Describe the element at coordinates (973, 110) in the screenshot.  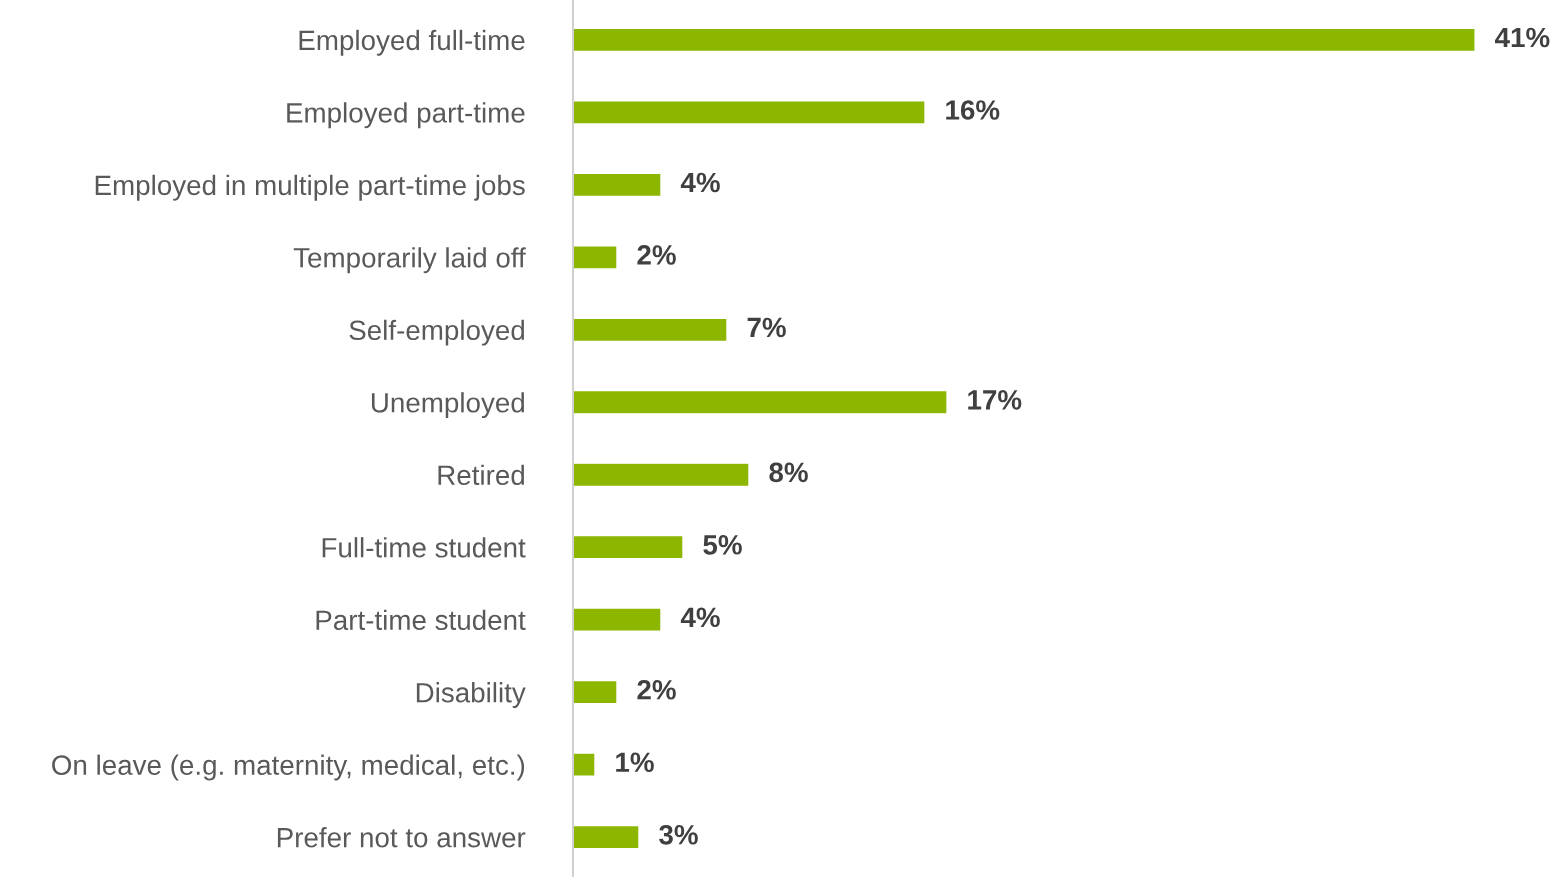
I see `data-label: 16%` at that location.